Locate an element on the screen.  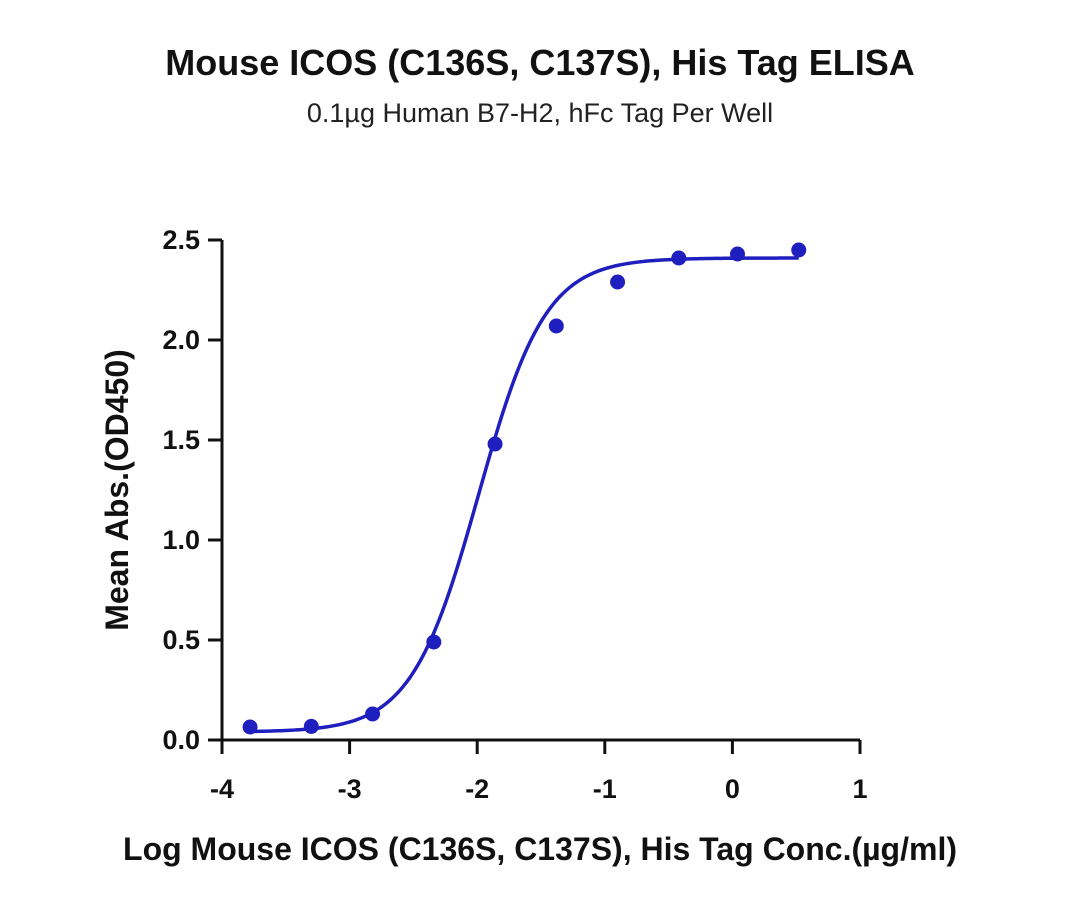
y-tick-label: 0.5 is located at coordinates (181, 640).